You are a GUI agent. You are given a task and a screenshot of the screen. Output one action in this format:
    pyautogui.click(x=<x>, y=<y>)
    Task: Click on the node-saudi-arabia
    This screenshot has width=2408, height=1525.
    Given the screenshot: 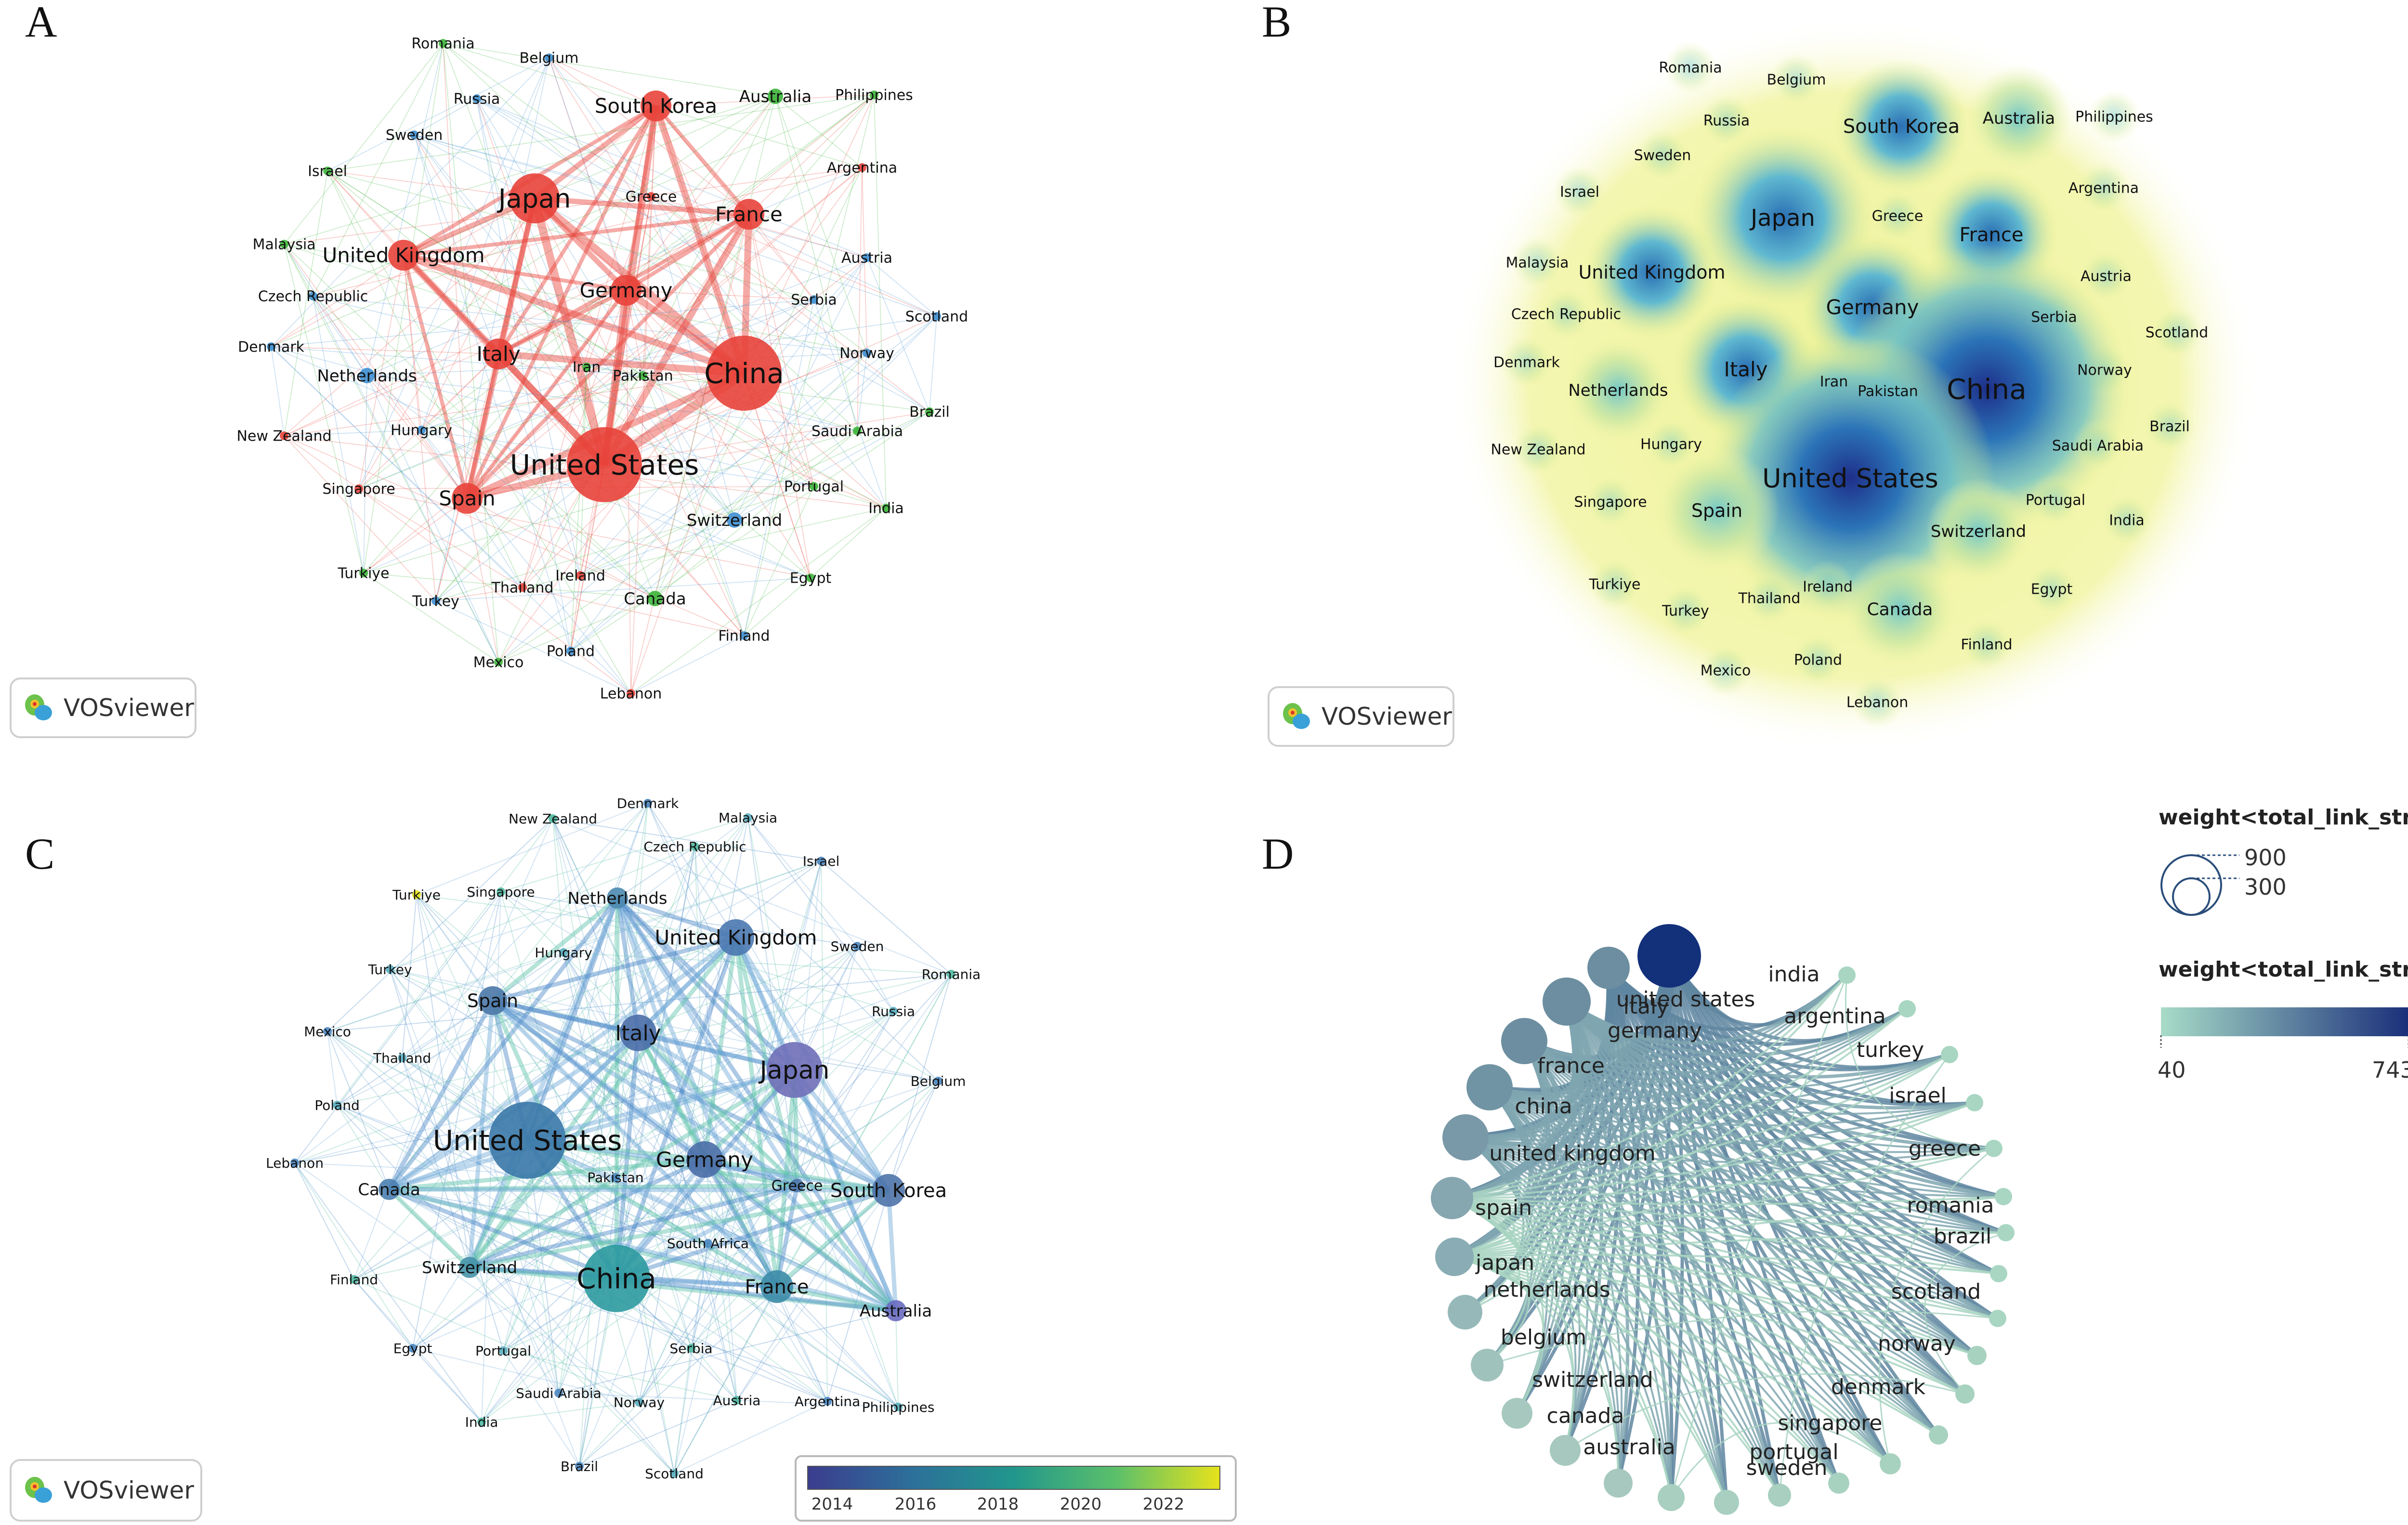 What is the action you would take?
    pyautogui.click(x=857, y=431)
    